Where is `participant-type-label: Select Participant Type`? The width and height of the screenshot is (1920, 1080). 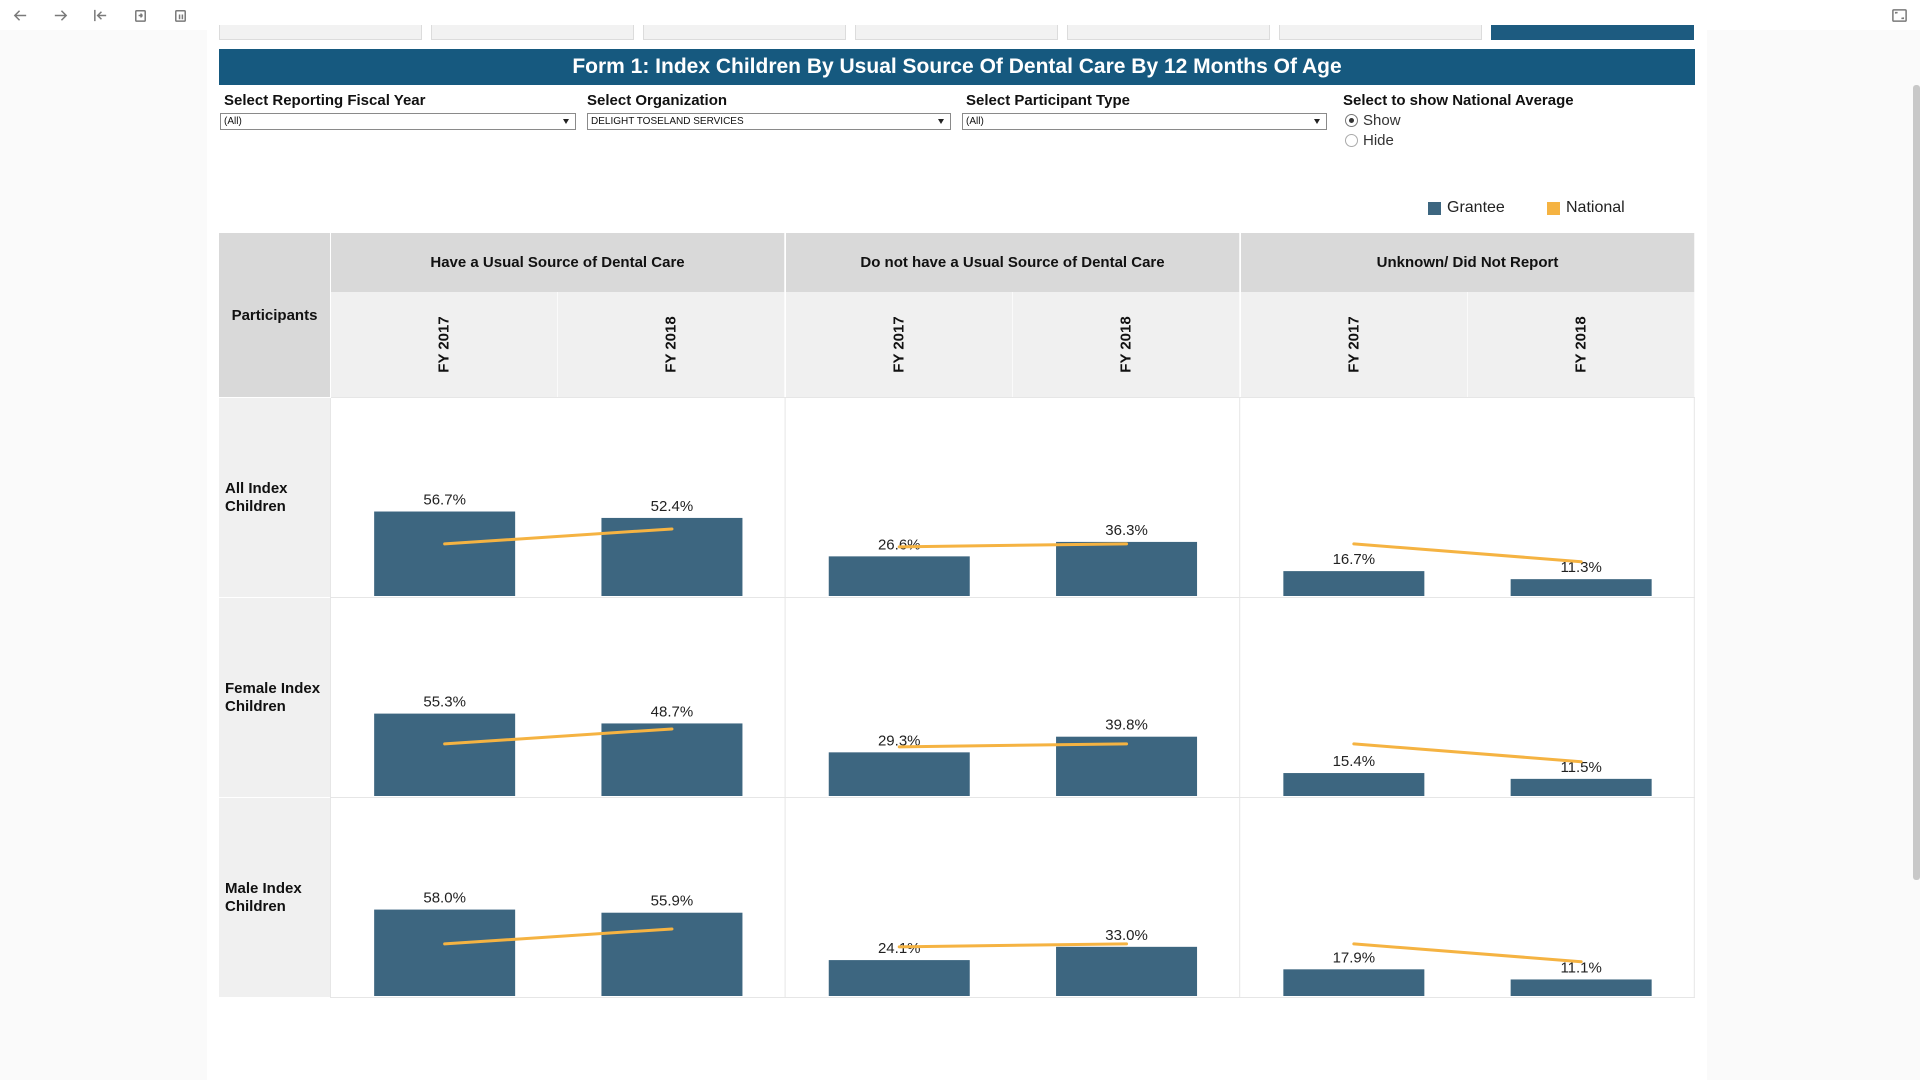
participant-type-label: Select Participant Type is located at coordinates (1048, 100).